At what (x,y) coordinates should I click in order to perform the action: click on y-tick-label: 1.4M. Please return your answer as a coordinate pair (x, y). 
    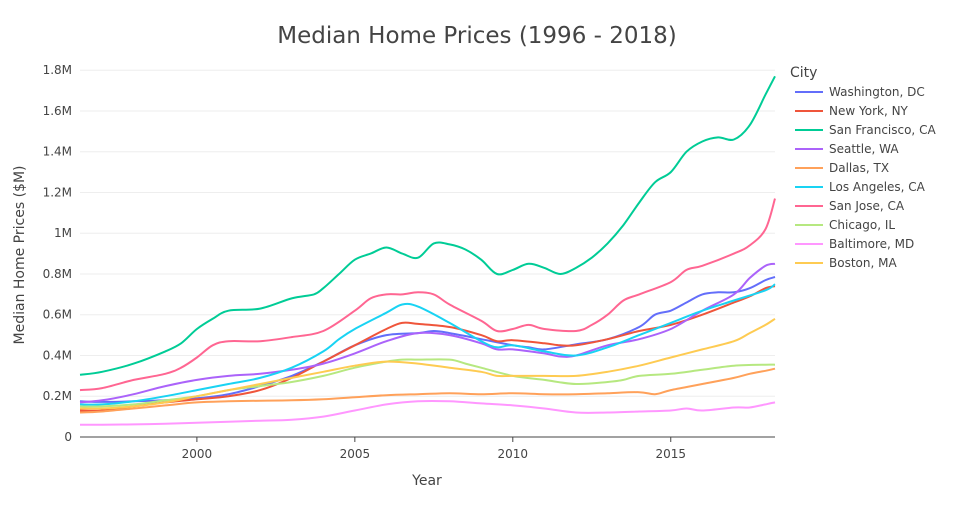
    Looking at the image, I should click on (57, 152).